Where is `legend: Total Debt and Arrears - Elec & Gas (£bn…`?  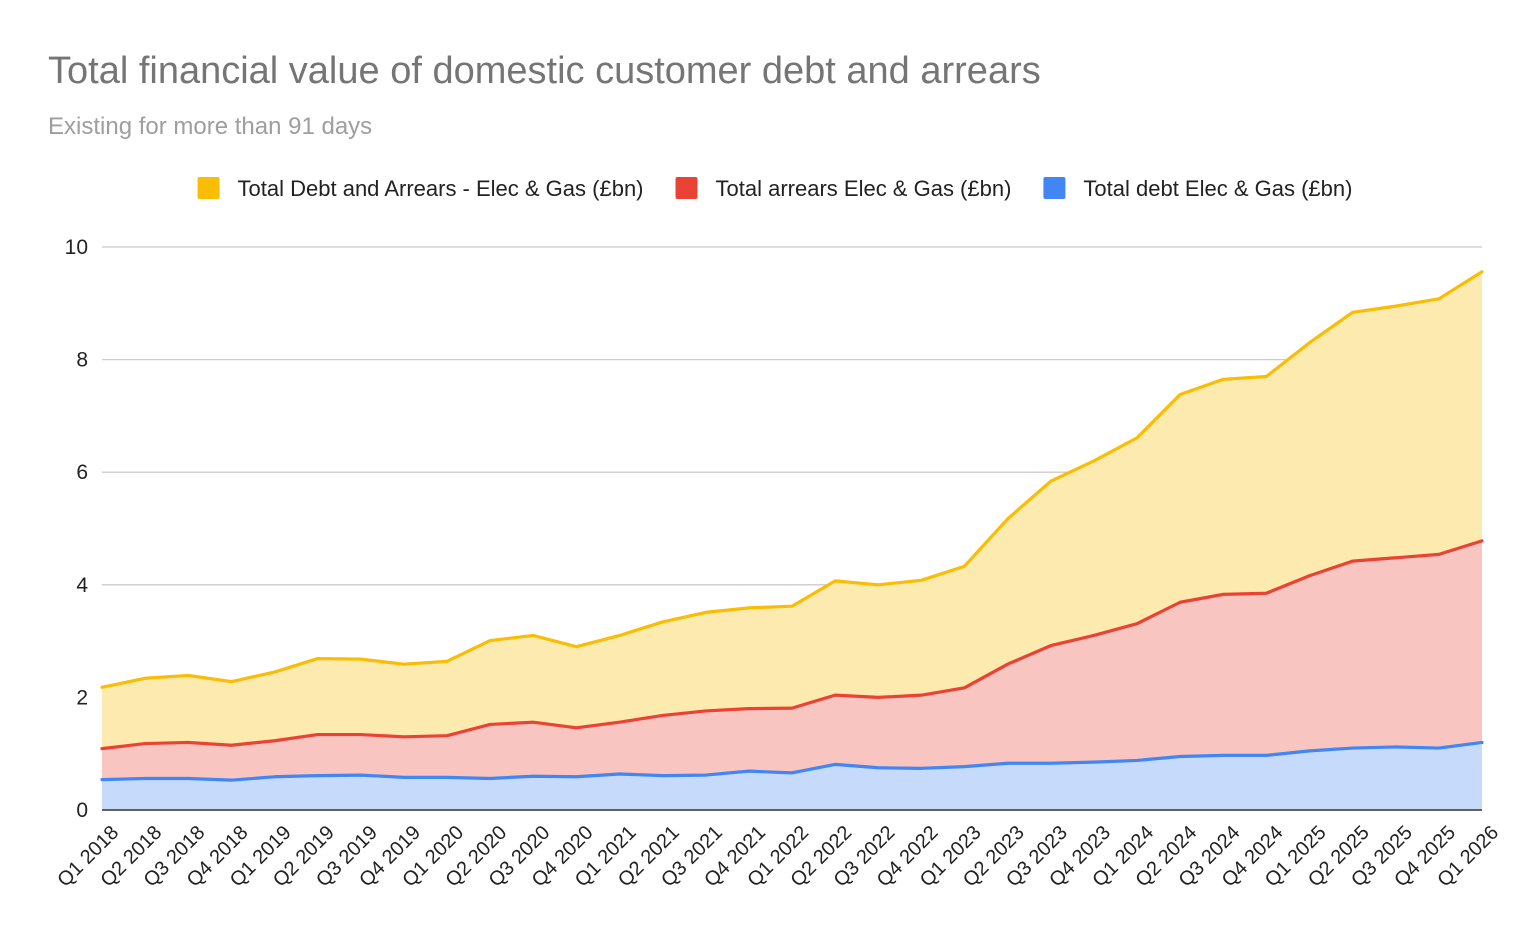 legend: Total Debt and Arrears - Elec & Gas (£bn… is located at coordinates (774, 188).